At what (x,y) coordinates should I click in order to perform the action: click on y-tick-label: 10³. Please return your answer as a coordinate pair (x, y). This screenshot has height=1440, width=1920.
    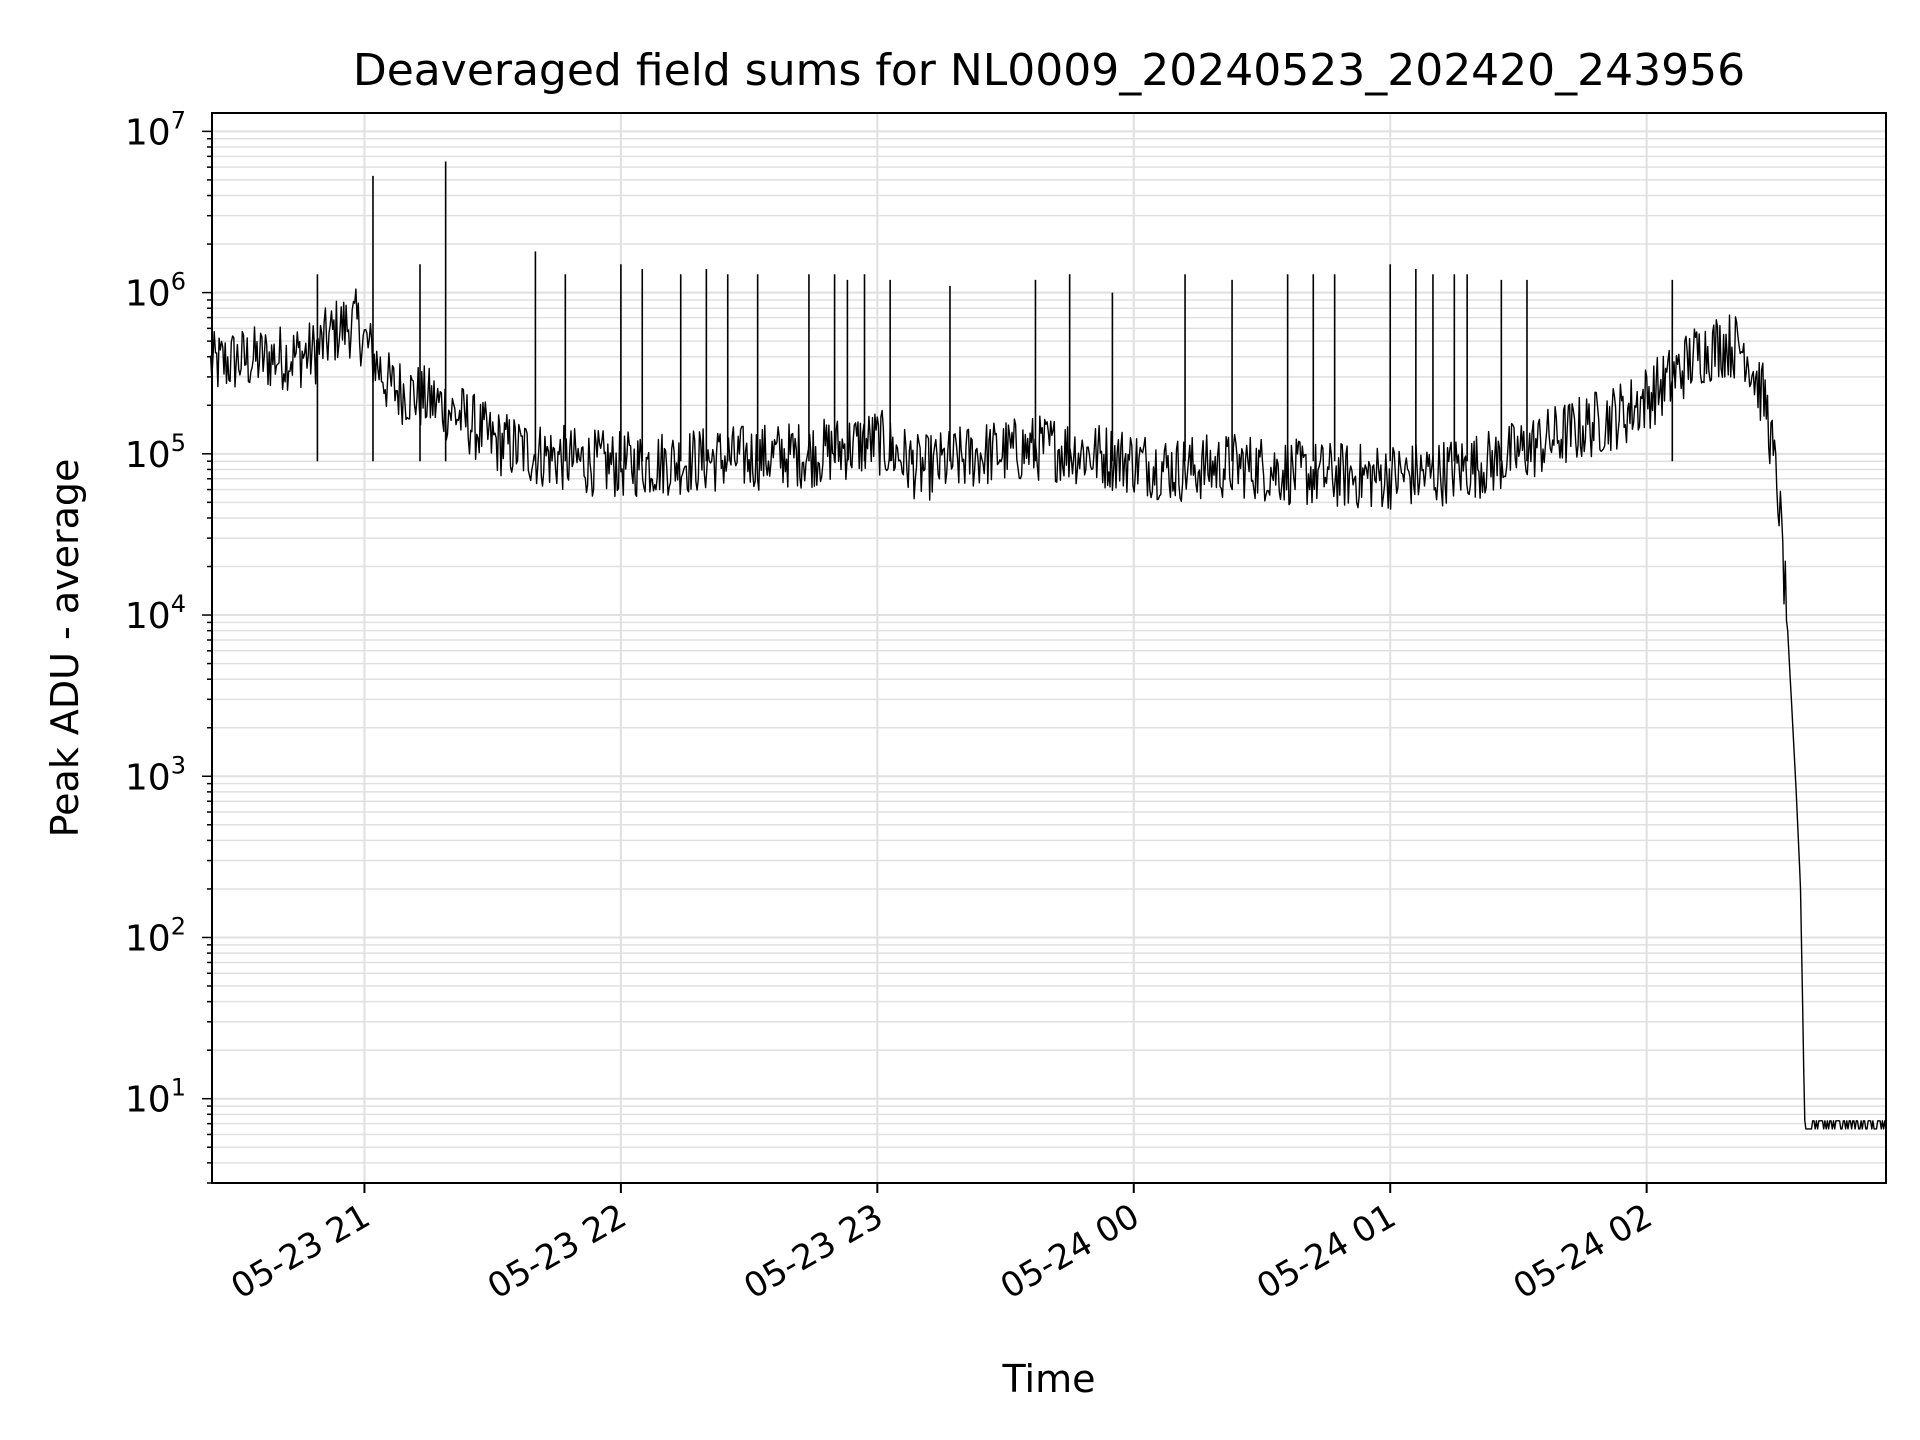
    Looking at the image, I should click on (155, 774).